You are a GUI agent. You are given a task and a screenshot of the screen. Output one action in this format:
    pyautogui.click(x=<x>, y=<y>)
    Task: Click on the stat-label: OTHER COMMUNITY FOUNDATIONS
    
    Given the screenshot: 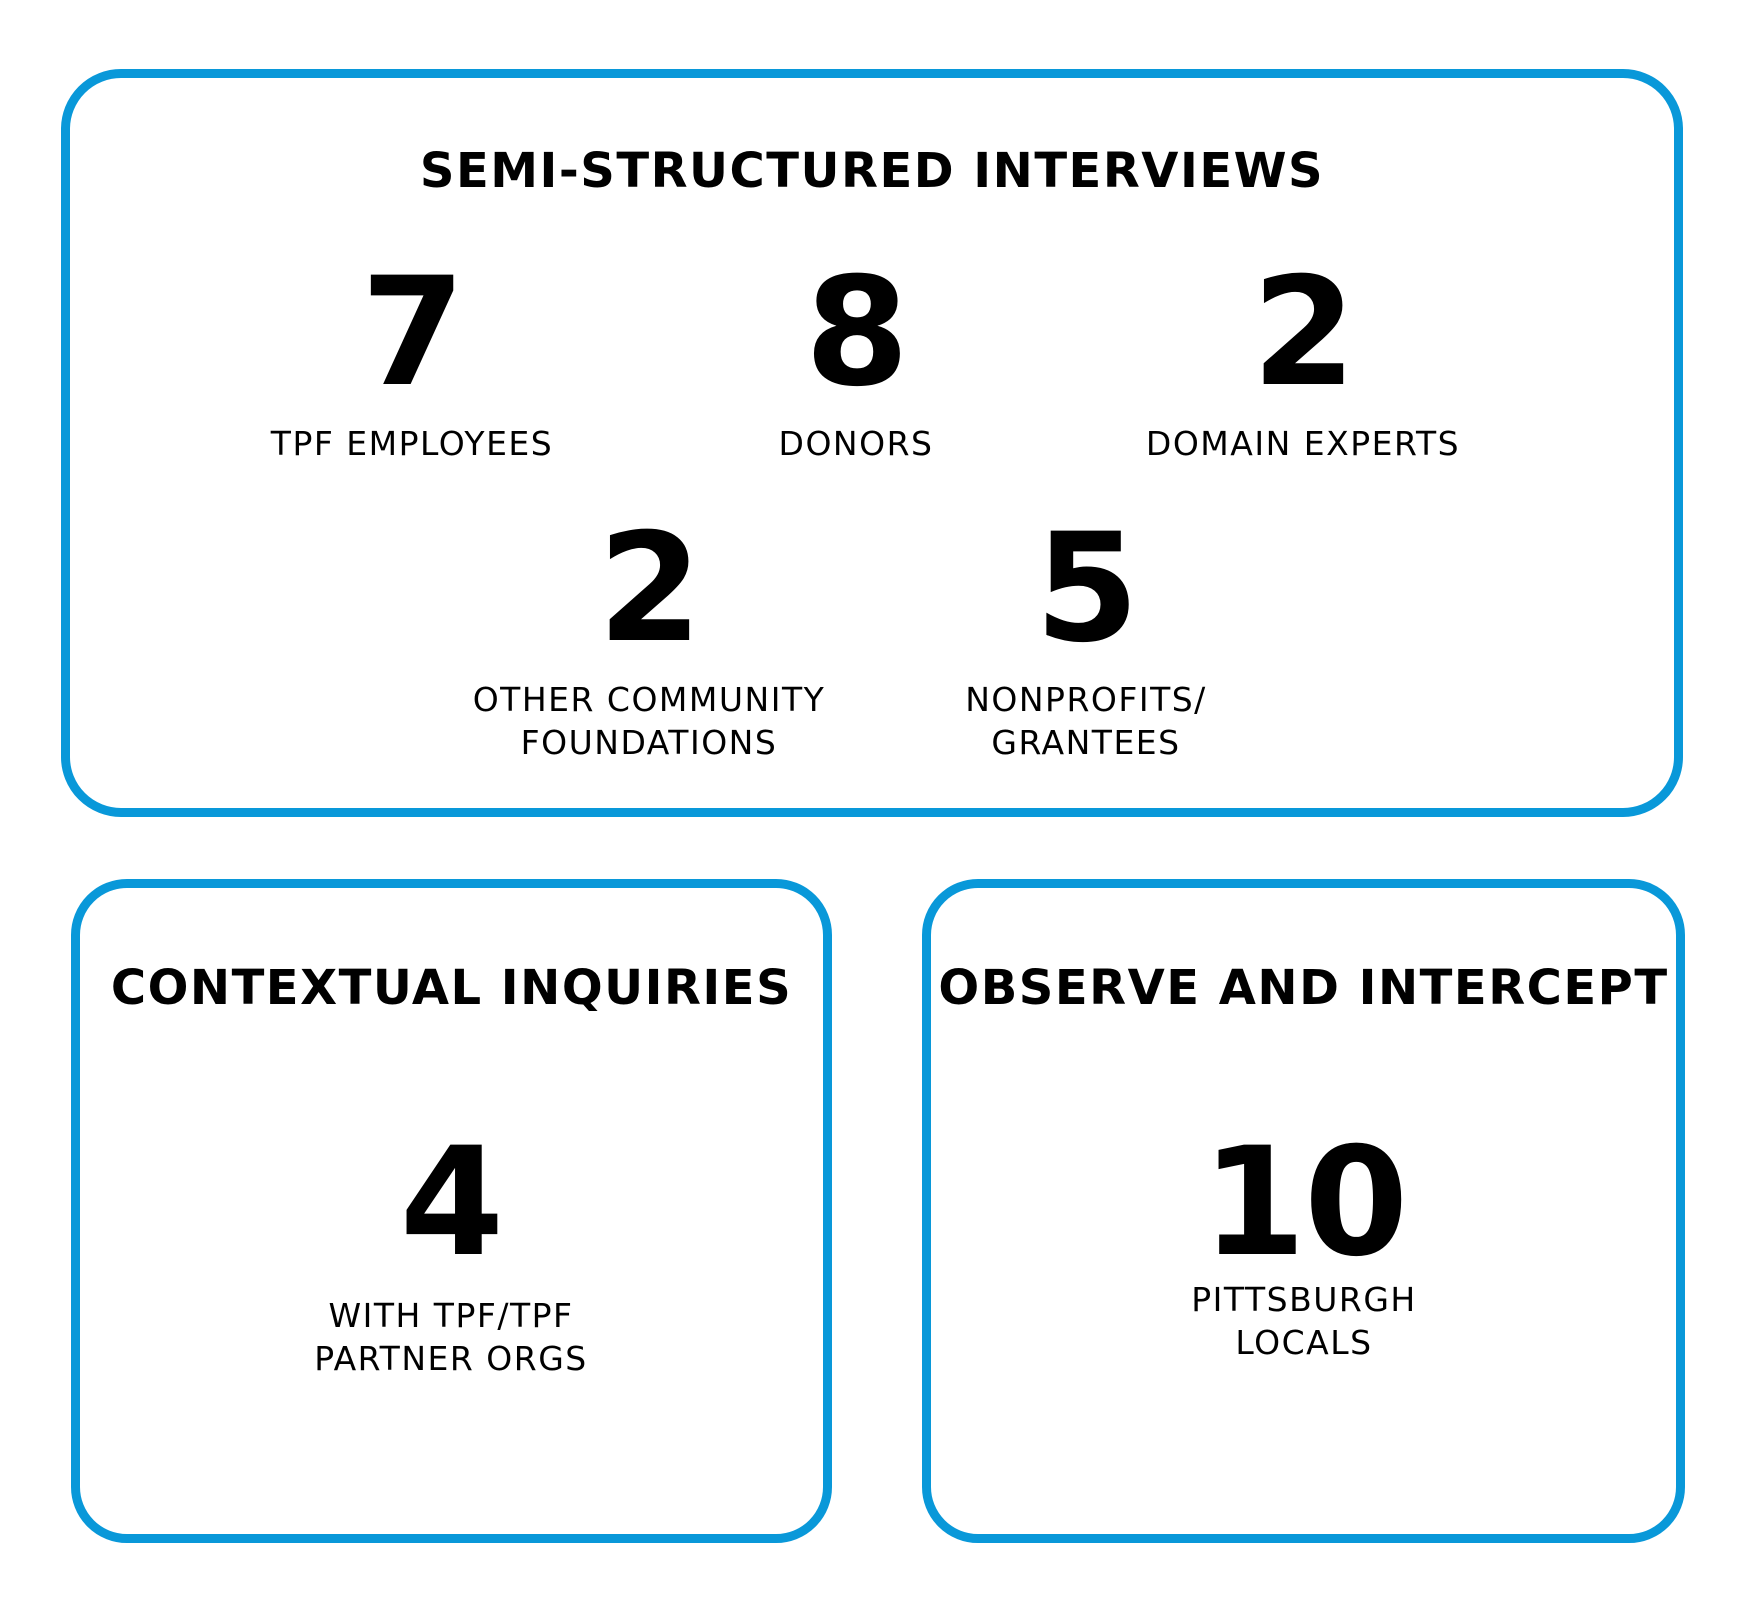 What is the action you would take?
    pyautogui.click(x=649, y=721)
    